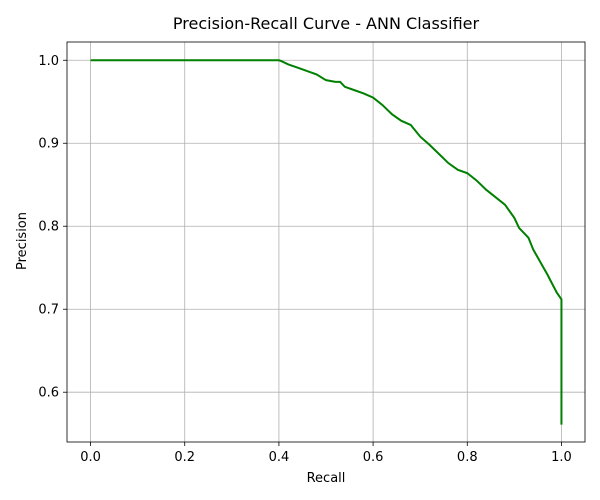 The height and width of the screenshot is (500, 600). I want to click on x-tick-label: 1.0, so click(561, 457).